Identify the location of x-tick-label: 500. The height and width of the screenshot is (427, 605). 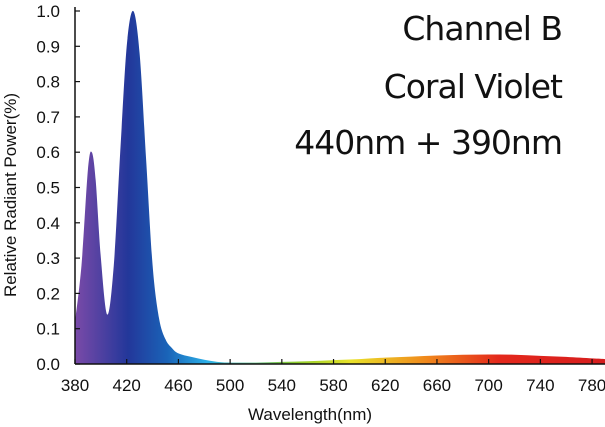
(230, 385).